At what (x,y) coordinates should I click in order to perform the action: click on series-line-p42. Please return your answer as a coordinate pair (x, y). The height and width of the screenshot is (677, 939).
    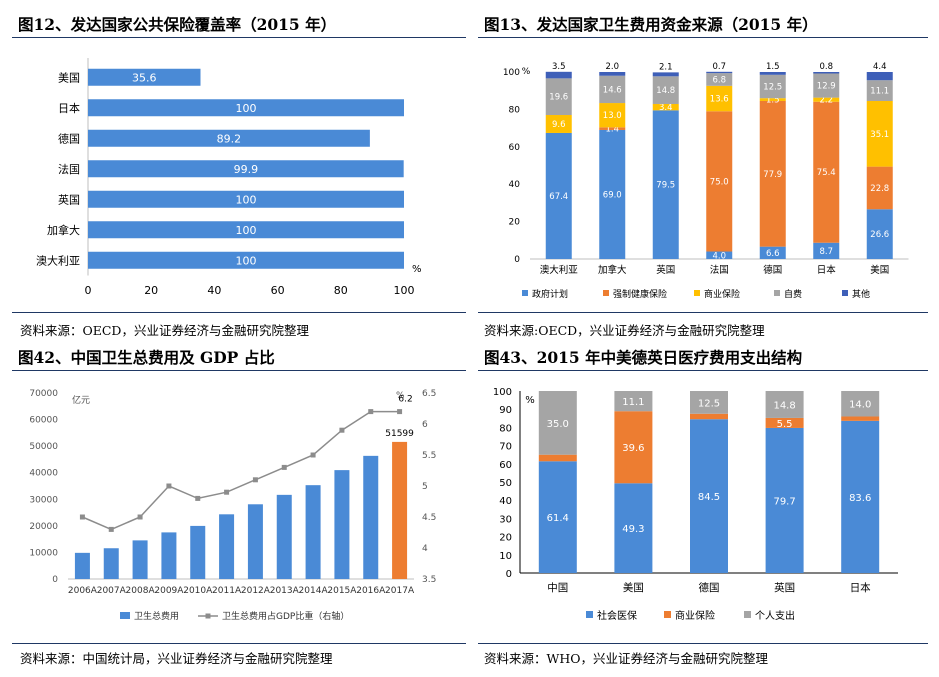
    Looking at the image, I should click on (241, 470).